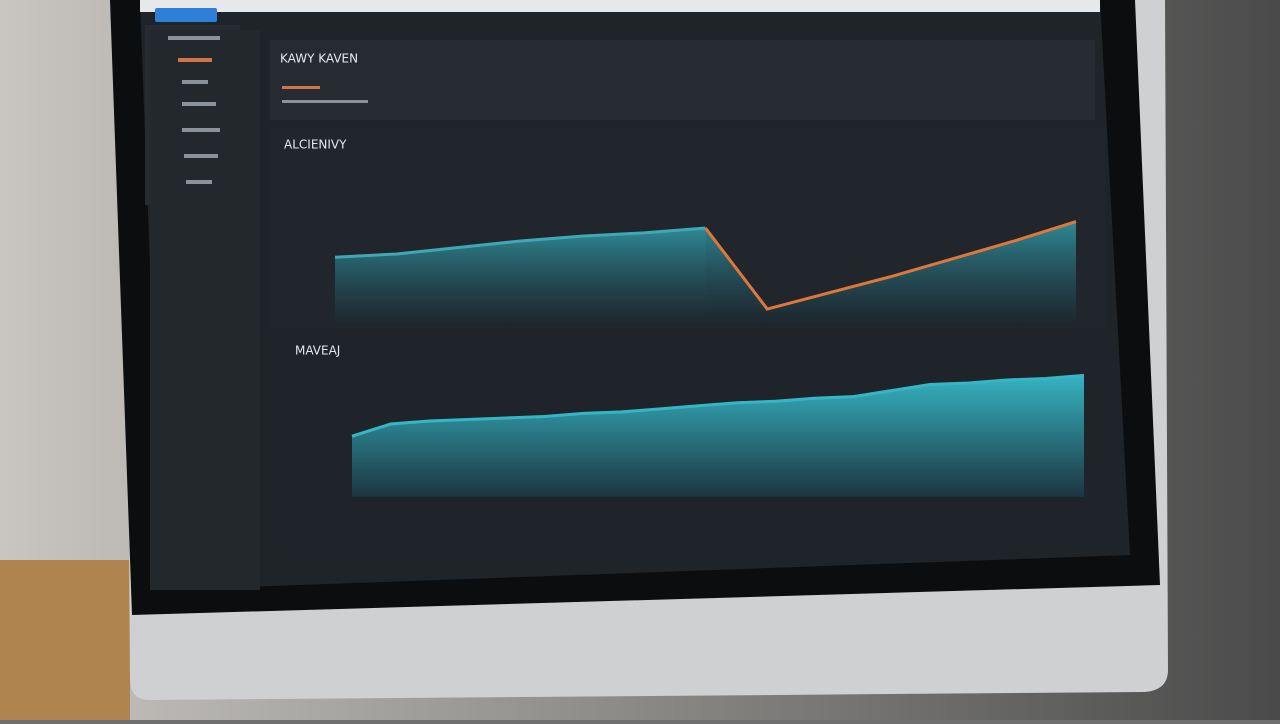 The image size is (1280, 724). Describe the element at coordinates (317, 351) in the screenshot. I see `chart-title: MAVEAJ` at that location.